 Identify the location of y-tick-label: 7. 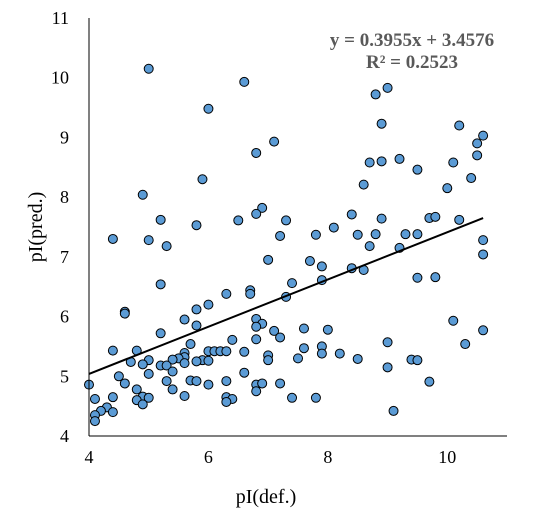
(64, 257).